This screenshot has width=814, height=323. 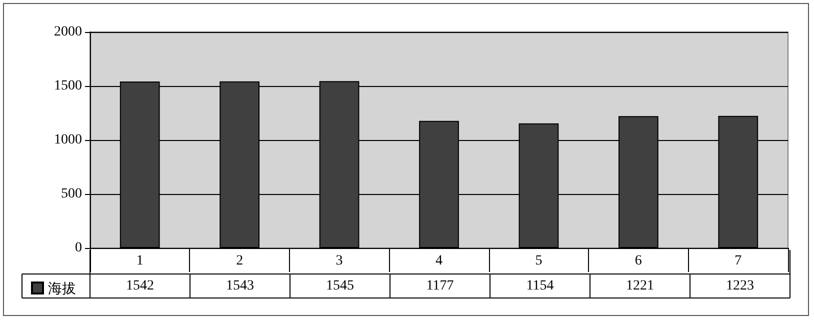 What do you see at coordinates (140, 286) in the screenshot?
I see `data-label: 1542` at bounding box center [140, 286].